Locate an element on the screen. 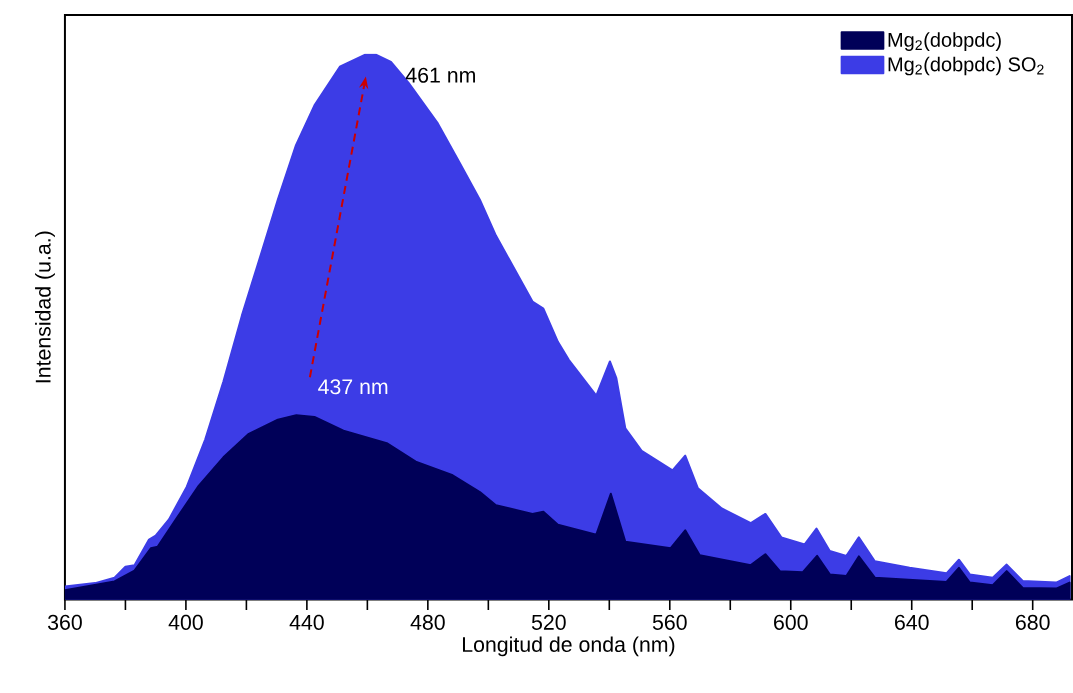 This screenshot has width=1073, height=693. legend-label: Mg$_{2}$(dobpdc) is located at coordinates (944, 41).